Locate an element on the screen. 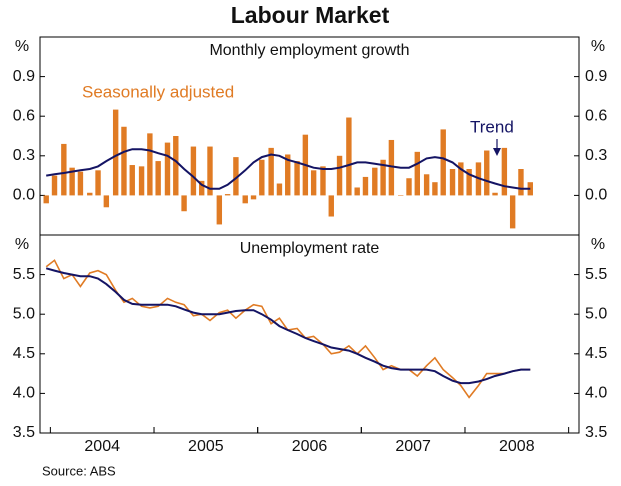 The width and height of the screenshot is (621, 486). x-tick-label: 2006 is located at coordinates (310, 446).